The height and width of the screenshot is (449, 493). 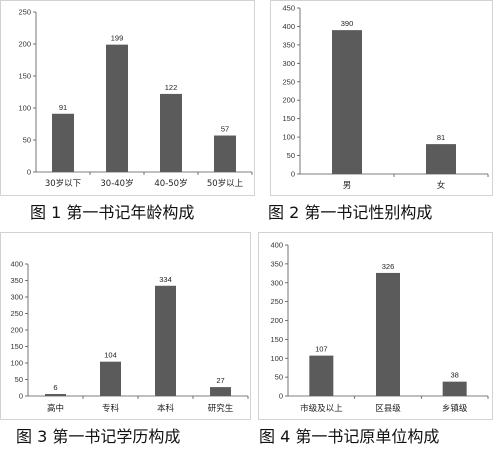 What do you see at coordinates (225, 129) in the screenshot?
I see `data-label: 57` at bounding box center [225, 129].